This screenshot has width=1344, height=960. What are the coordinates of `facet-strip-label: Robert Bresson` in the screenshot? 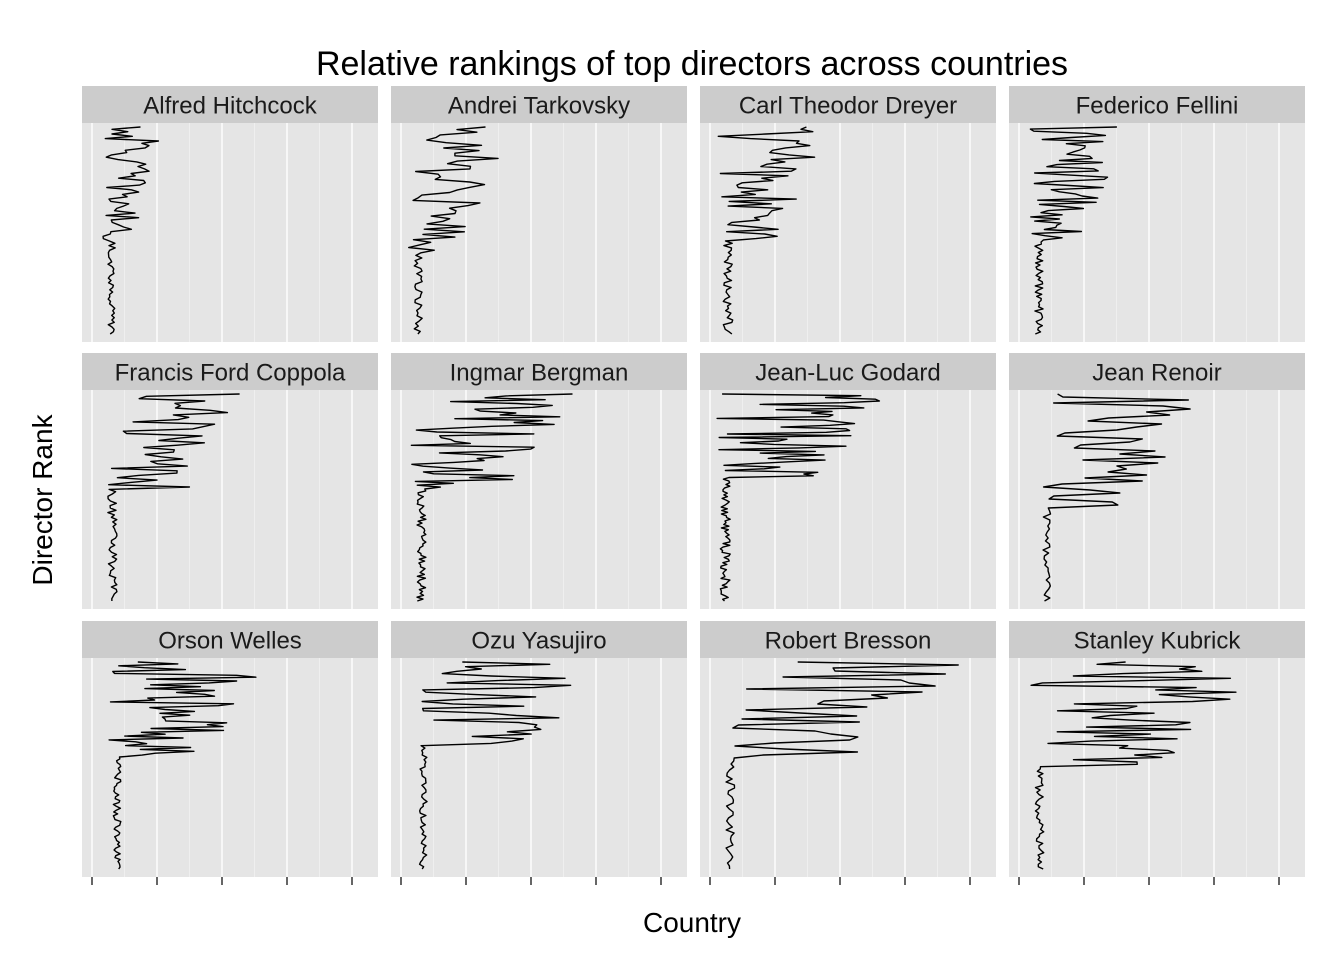 It's located at (848, 641).